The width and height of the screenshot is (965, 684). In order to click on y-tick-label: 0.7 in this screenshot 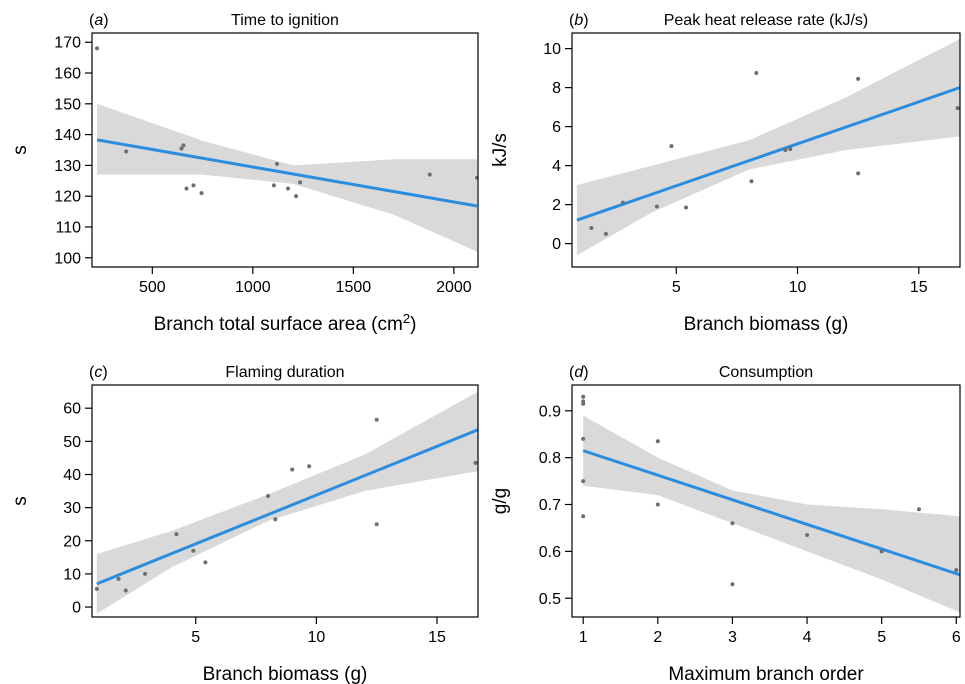, I will do `click(550, 505)`.